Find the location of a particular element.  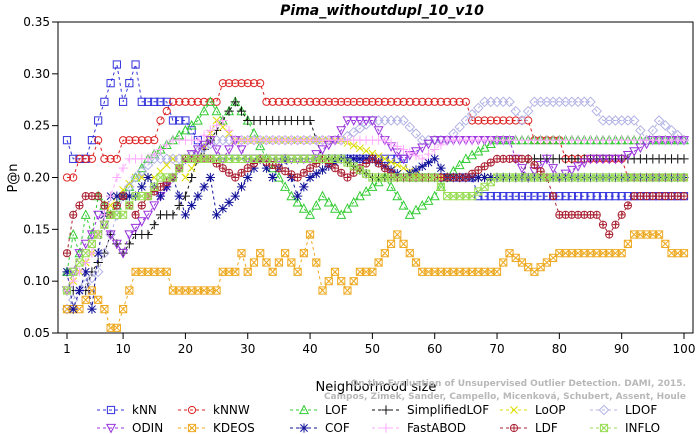

x-tick-label: 100 is located at coordinates (684, 349).